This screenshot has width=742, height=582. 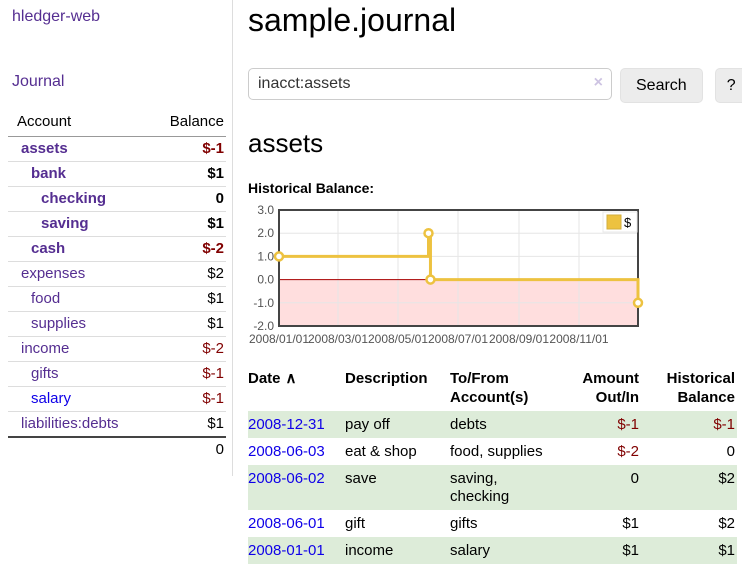 I want to click on transaction-balance: 0, so click(x=730, y=451).